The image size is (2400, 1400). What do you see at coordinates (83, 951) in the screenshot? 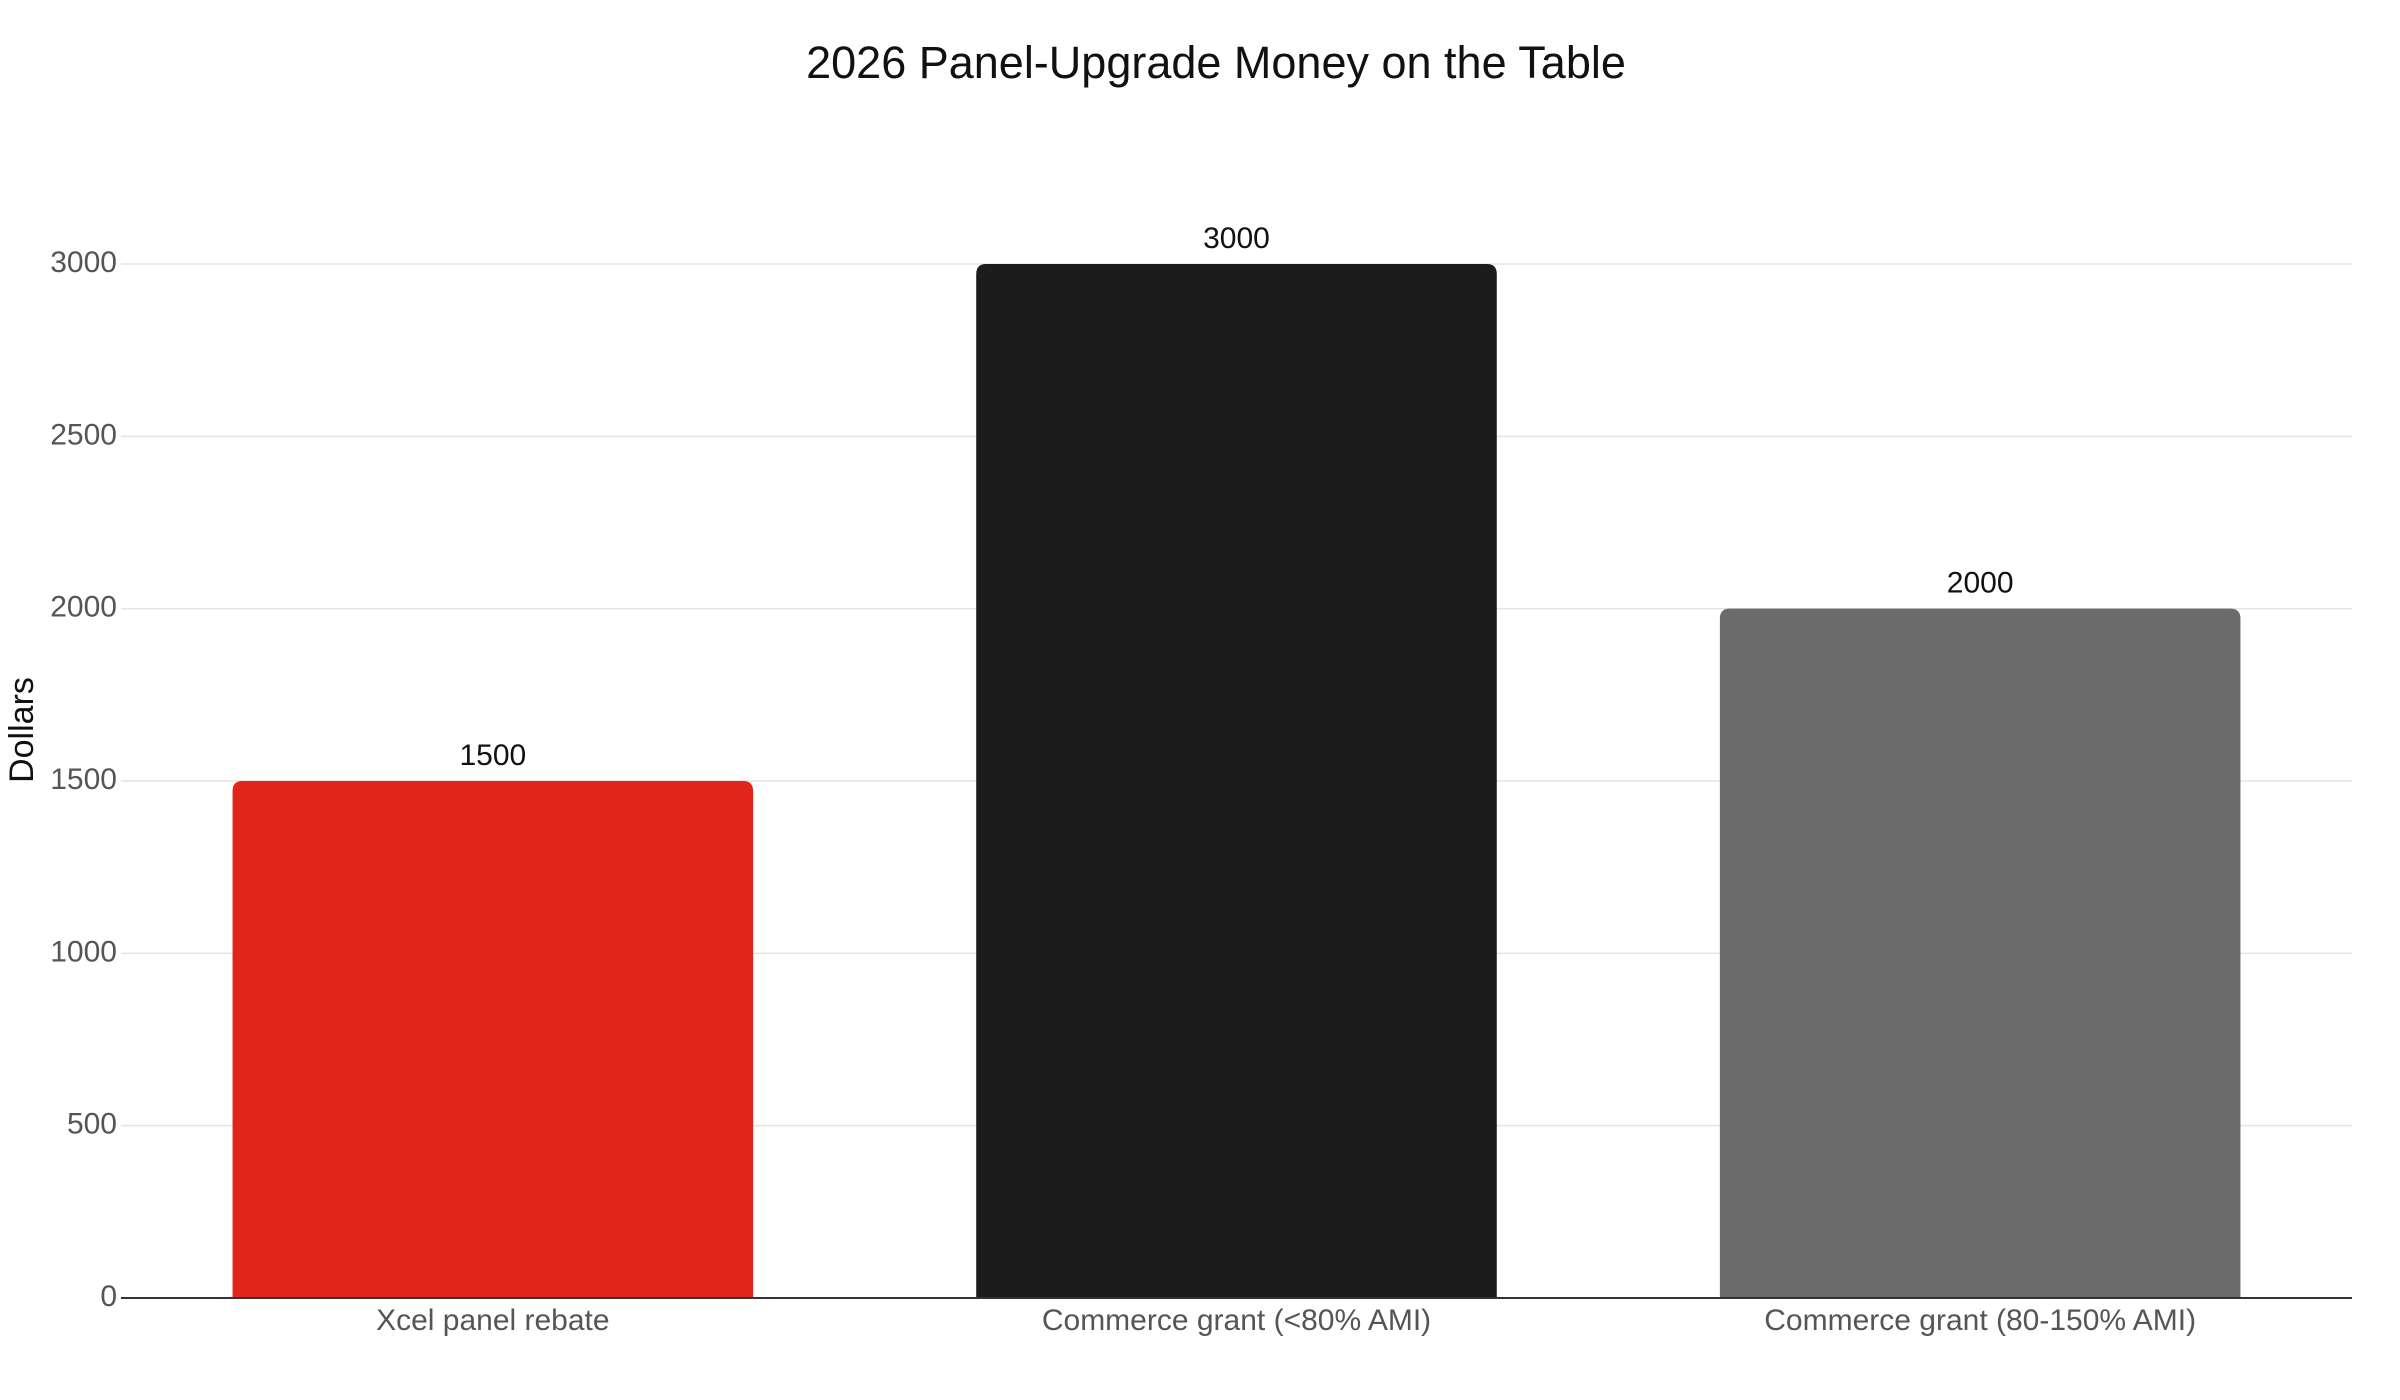
I see `y-tick-label: 1000` at bounding box center [83, 951].